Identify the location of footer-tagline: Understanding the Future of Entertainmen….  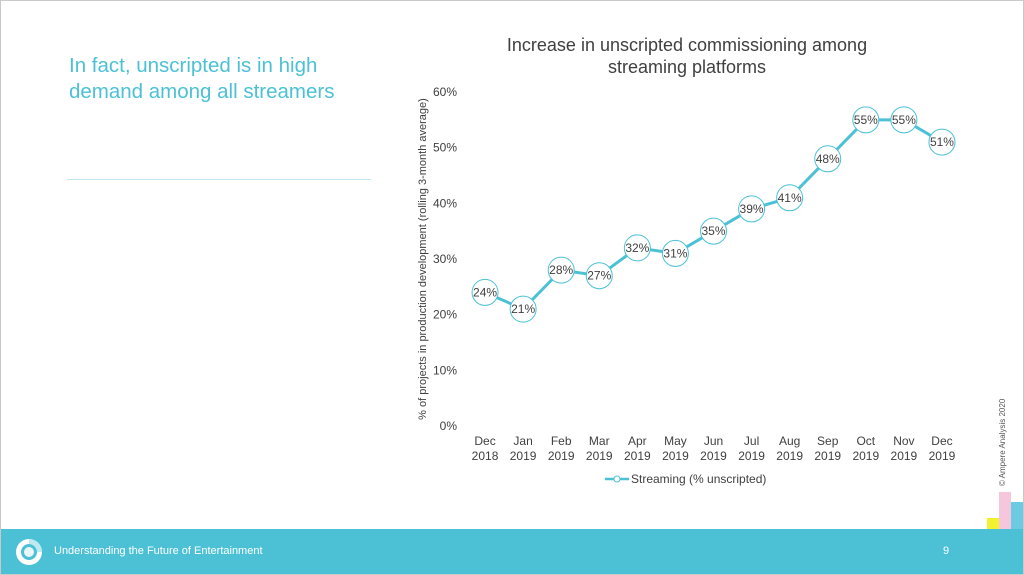
(158, 551).